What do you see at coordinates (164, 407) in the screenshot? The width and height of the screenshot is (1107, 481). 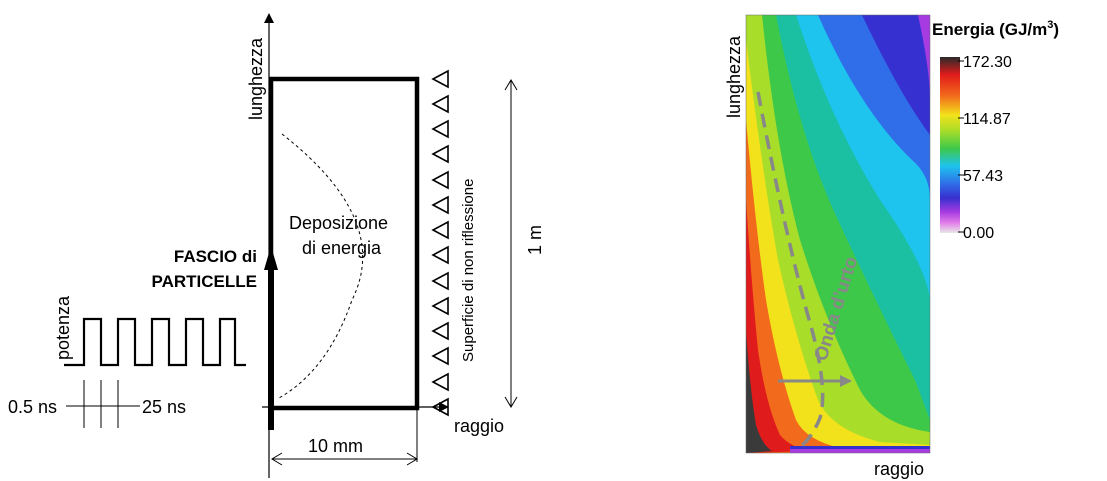 I see `pulse-period-label: 25 ns` at bounding box center [164, 407].